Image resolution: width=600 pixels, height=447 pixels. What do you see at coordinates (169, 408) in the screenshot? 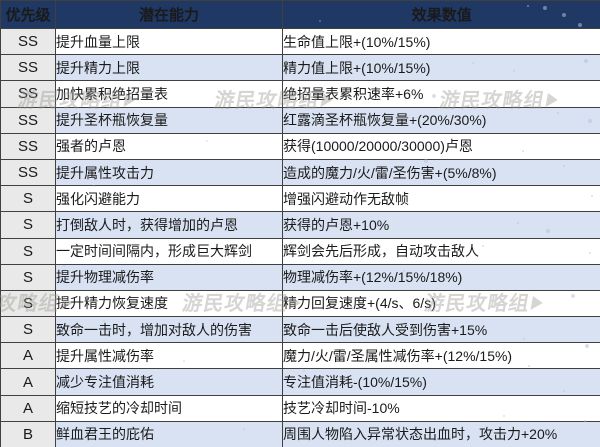
I see `ability-cell: 缩短技艺的冷却时间` at bounding box center [169, 408].